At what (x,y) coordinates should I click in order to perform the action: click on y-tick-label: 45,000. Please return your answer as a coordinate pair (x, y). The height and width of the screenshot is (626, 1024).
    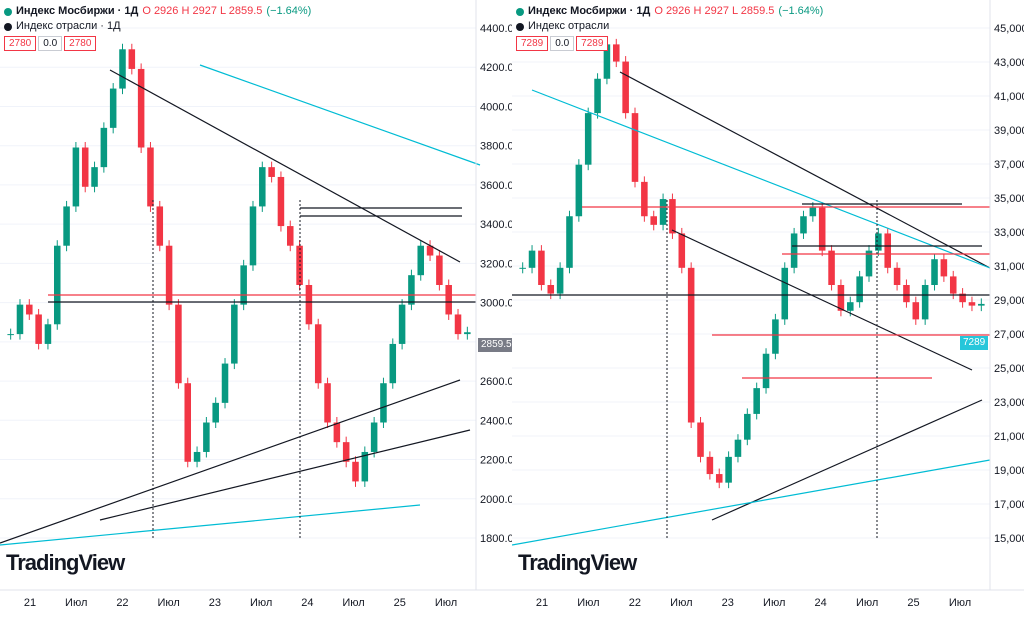
    Looking at the image, I should click on (1009, 29).